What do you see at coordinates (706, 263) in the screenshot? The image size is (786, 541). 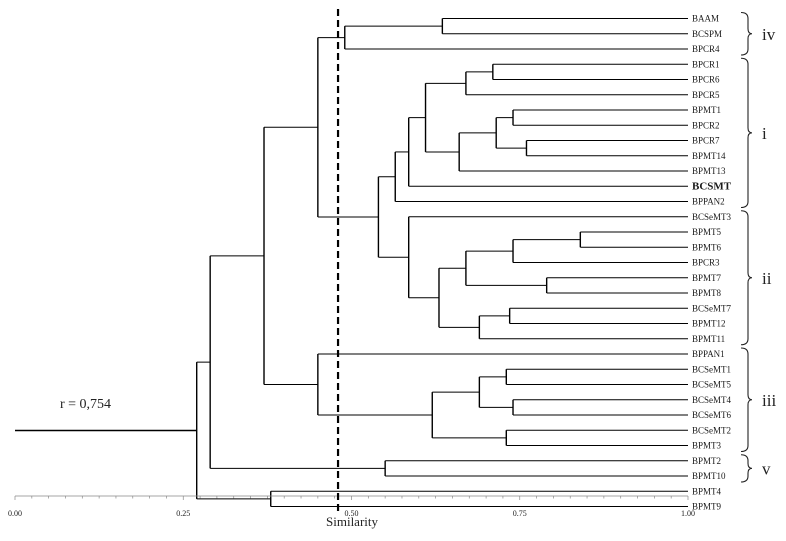 I see `leaf-label: BPCR3` at bounding box center [706, 263].